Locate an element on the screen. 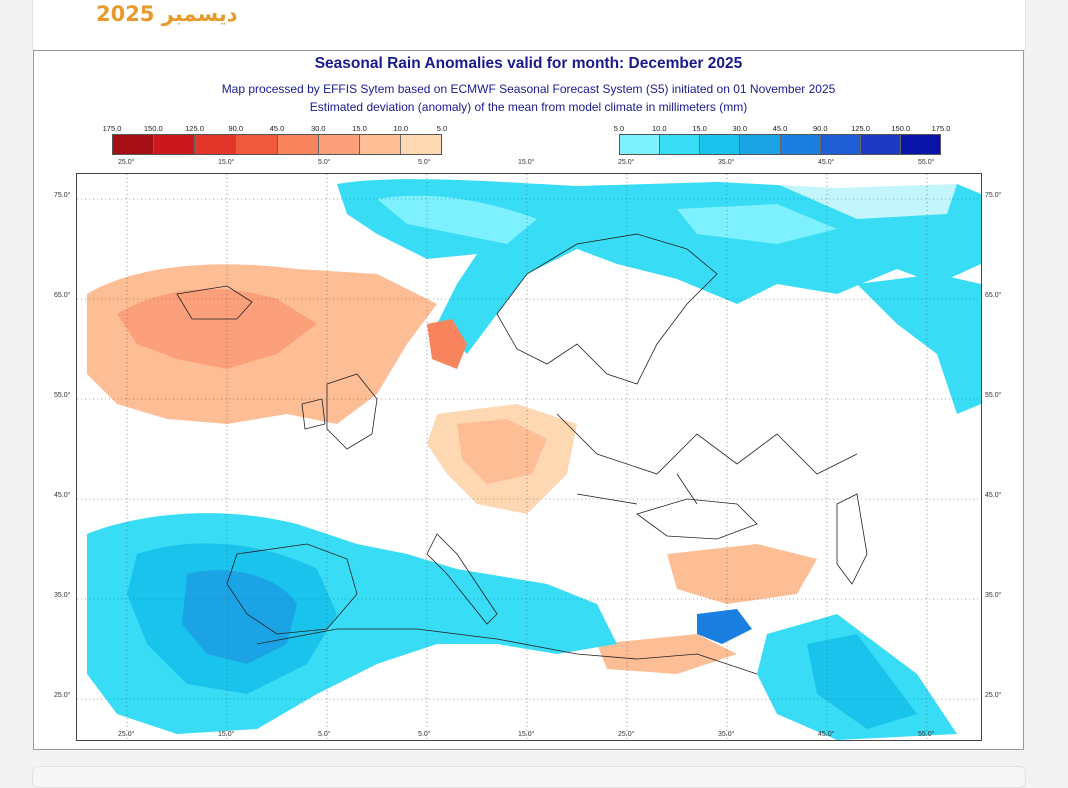 Image resolution: width=1068 pixels, height=788 pixels. atlantic-dry-anomaly-core is located at coordinates (217, 329).